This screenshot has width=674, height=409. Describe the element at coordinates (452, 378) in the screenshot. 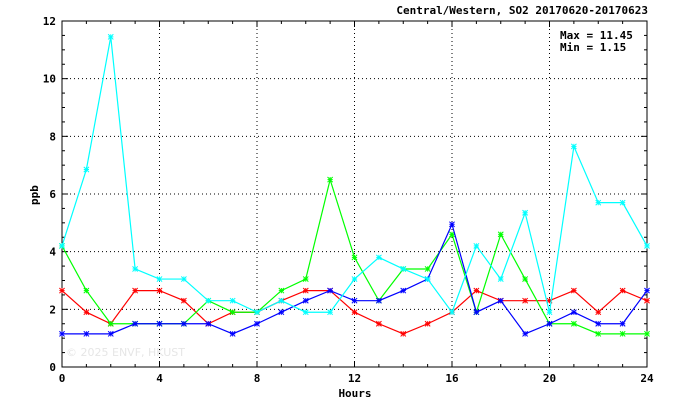

I see `x-tick-label: 16` at that location.